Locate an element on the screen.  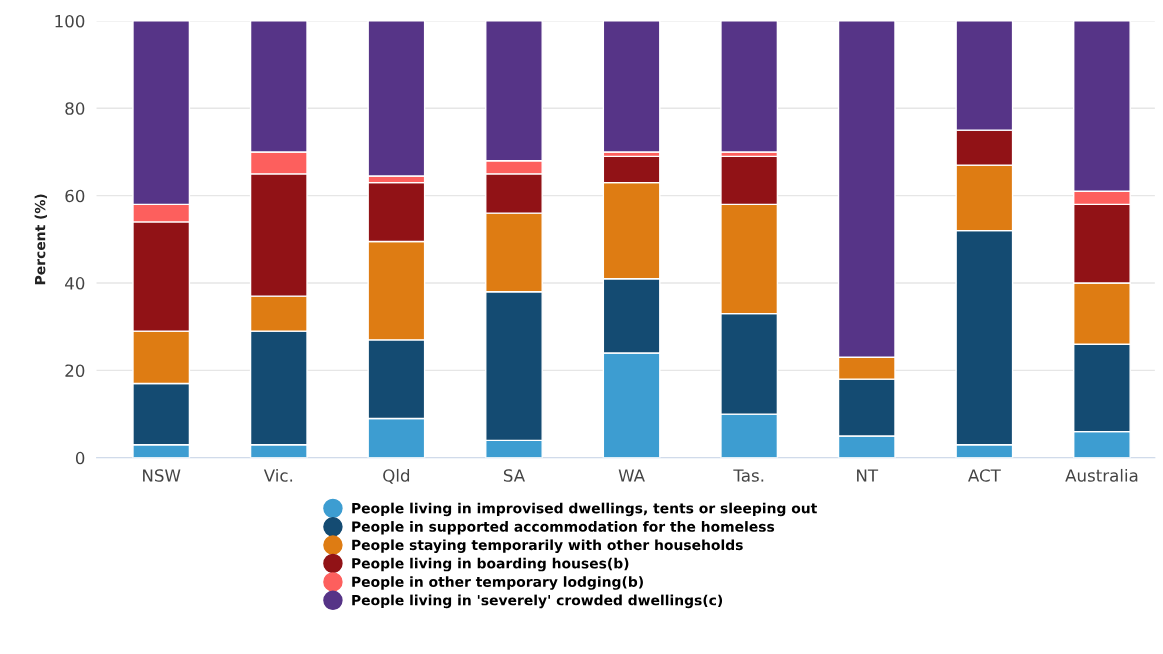
legend-label: People living in boarding houses(b) is located at coordinates (490, 564).